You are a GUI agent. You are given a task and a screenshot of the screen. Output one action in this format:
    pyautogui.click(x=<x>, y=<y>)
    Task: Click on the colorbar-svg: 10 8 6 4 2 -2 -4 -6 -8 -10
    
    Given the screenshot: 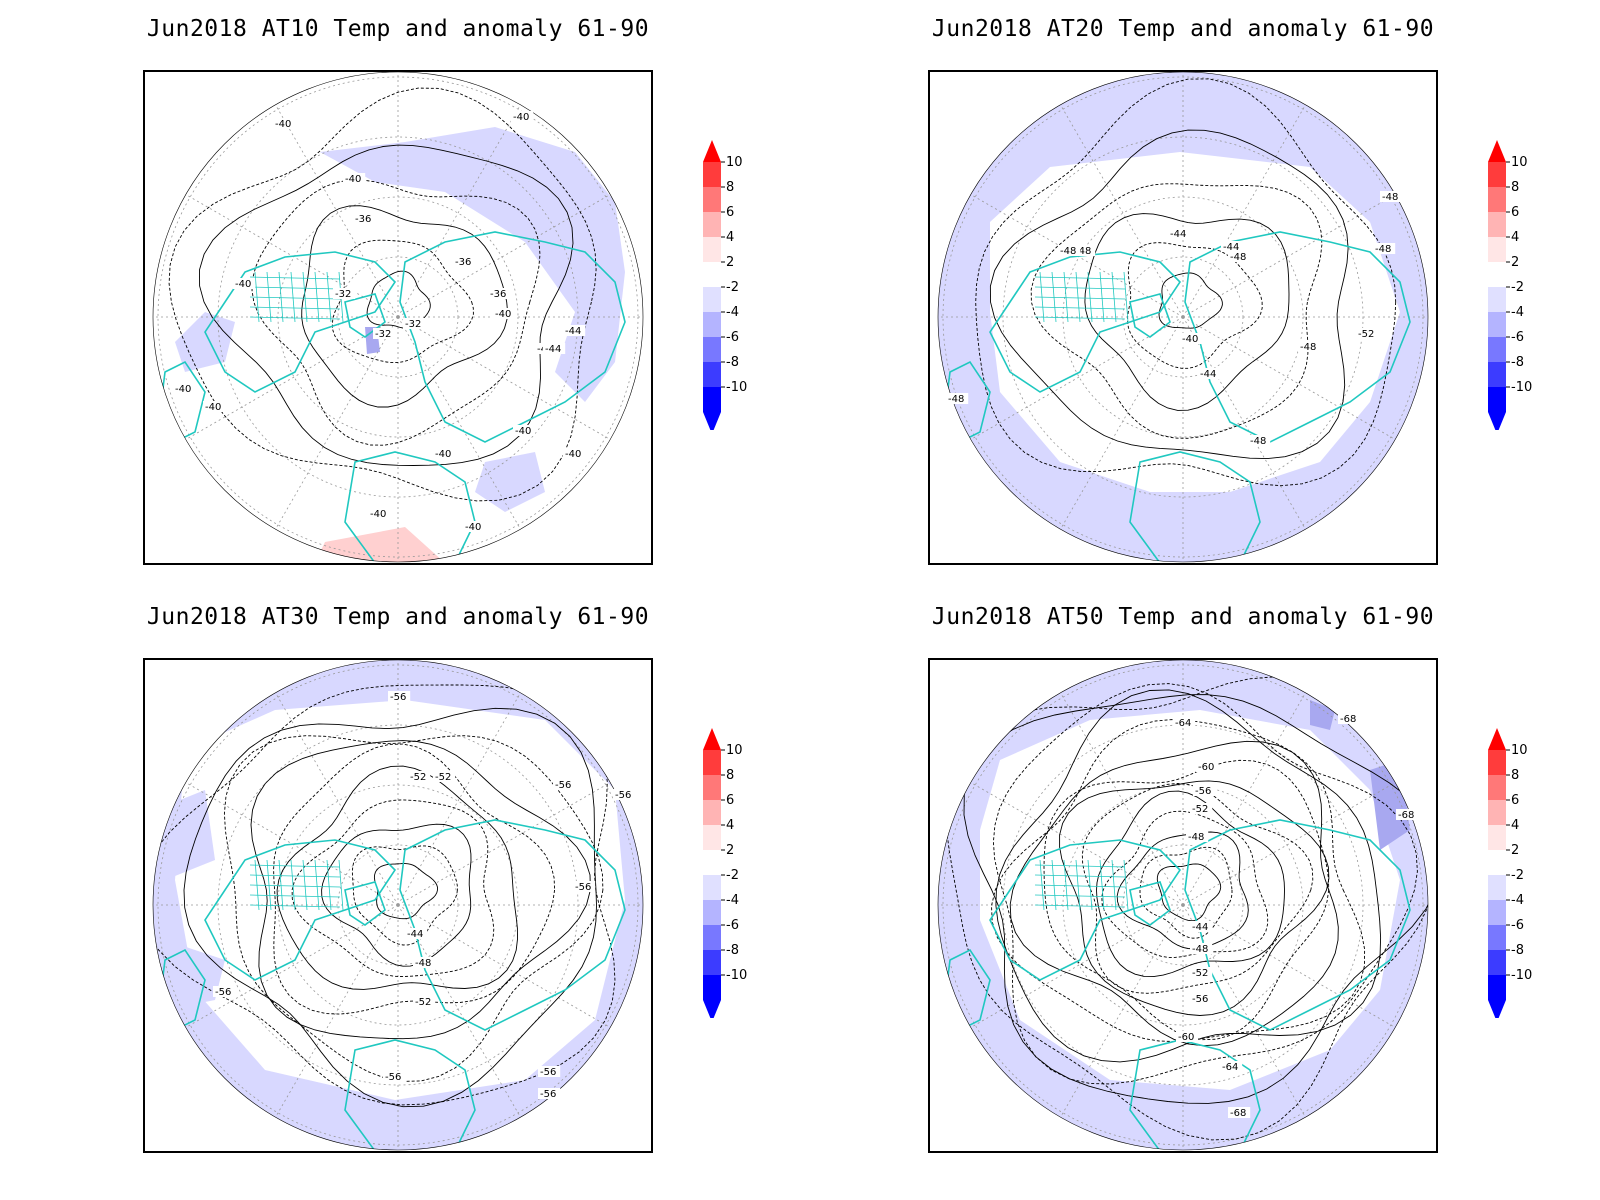 What is the action you would take?
    pyautogui.click(x=1510, y=875)
    